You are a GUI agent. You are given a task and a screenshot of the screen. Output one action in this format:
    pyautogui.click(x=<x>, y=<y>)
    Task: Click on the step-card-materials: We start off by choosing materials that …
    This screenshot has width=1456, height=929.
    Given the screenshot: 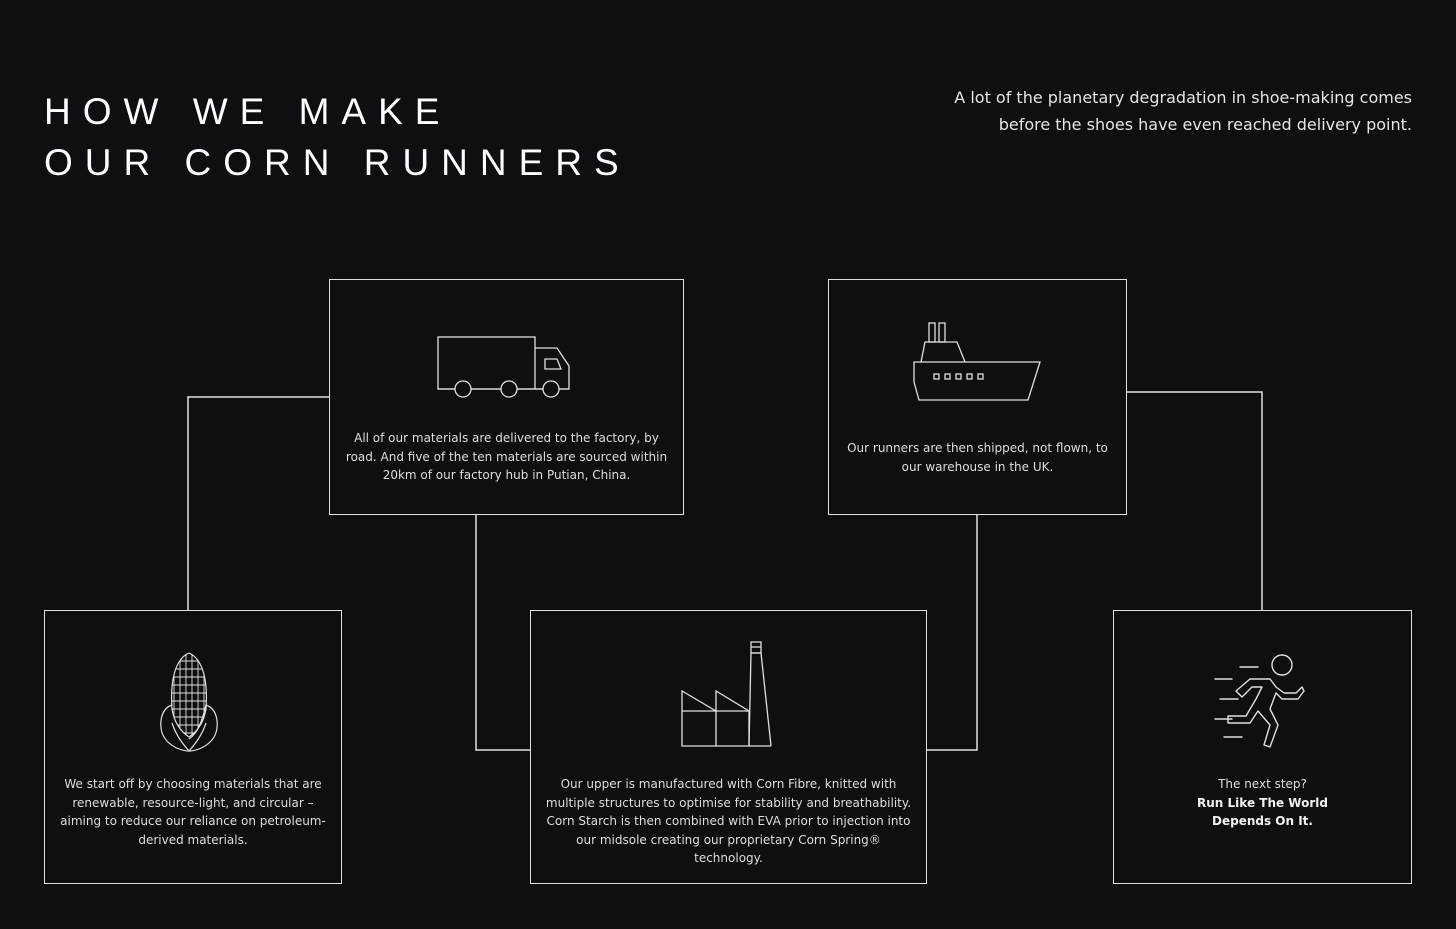 What is the action you would take?
    pyautogui.click(x=193, y=747)
    